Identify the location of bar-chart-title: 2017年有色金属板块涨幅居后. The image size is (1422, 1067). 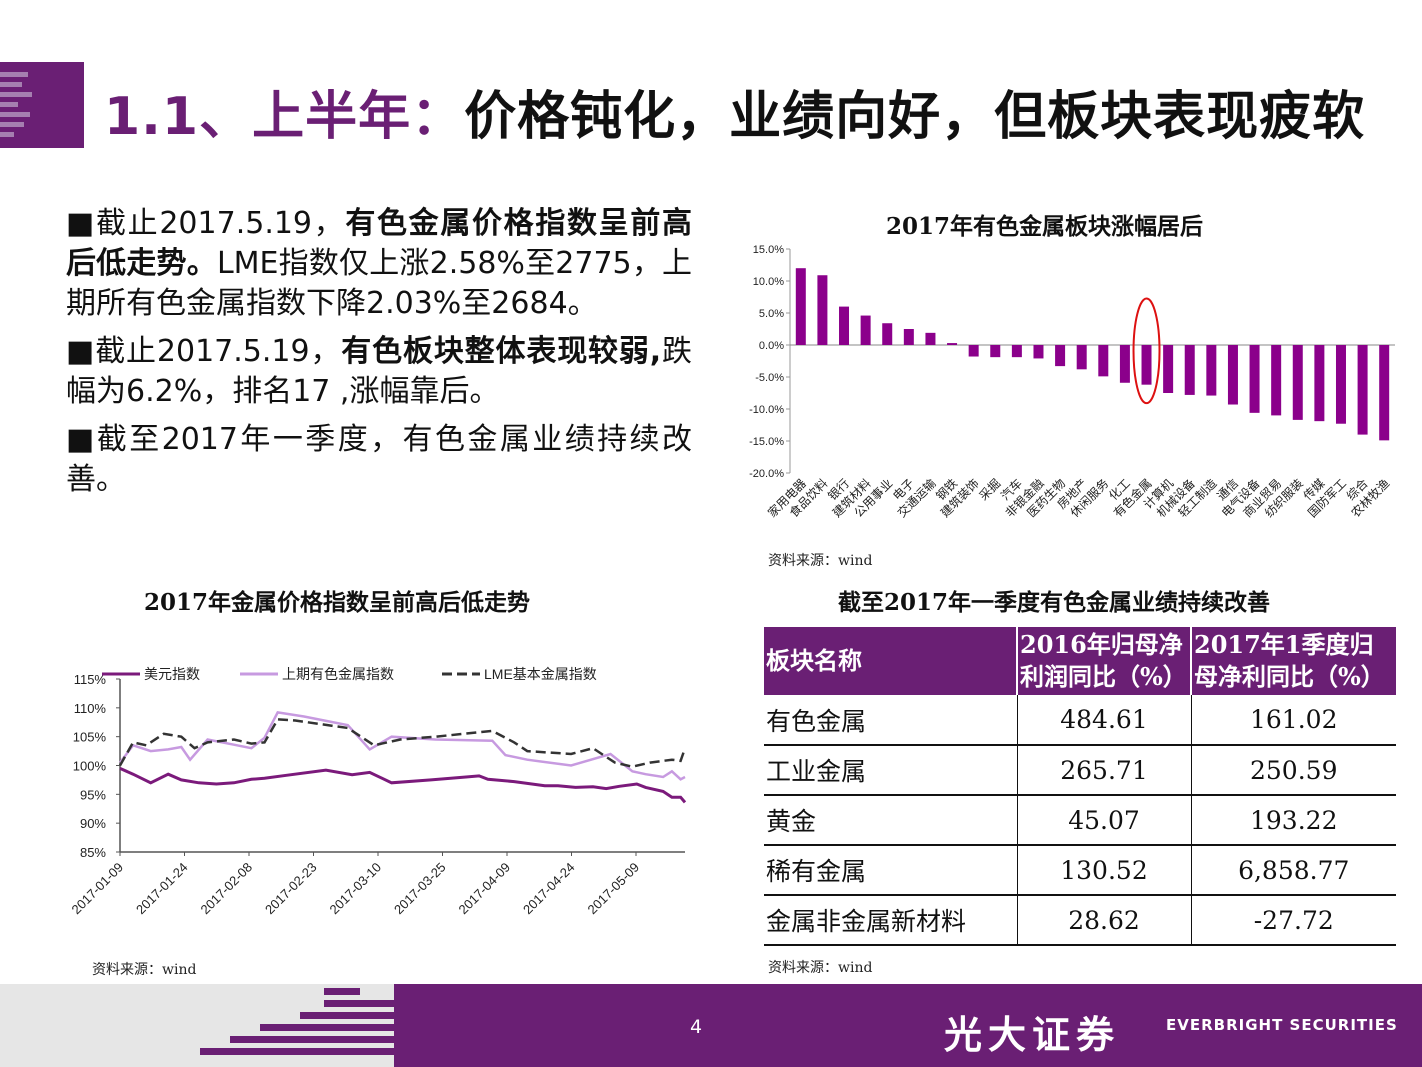
(1045, 226).